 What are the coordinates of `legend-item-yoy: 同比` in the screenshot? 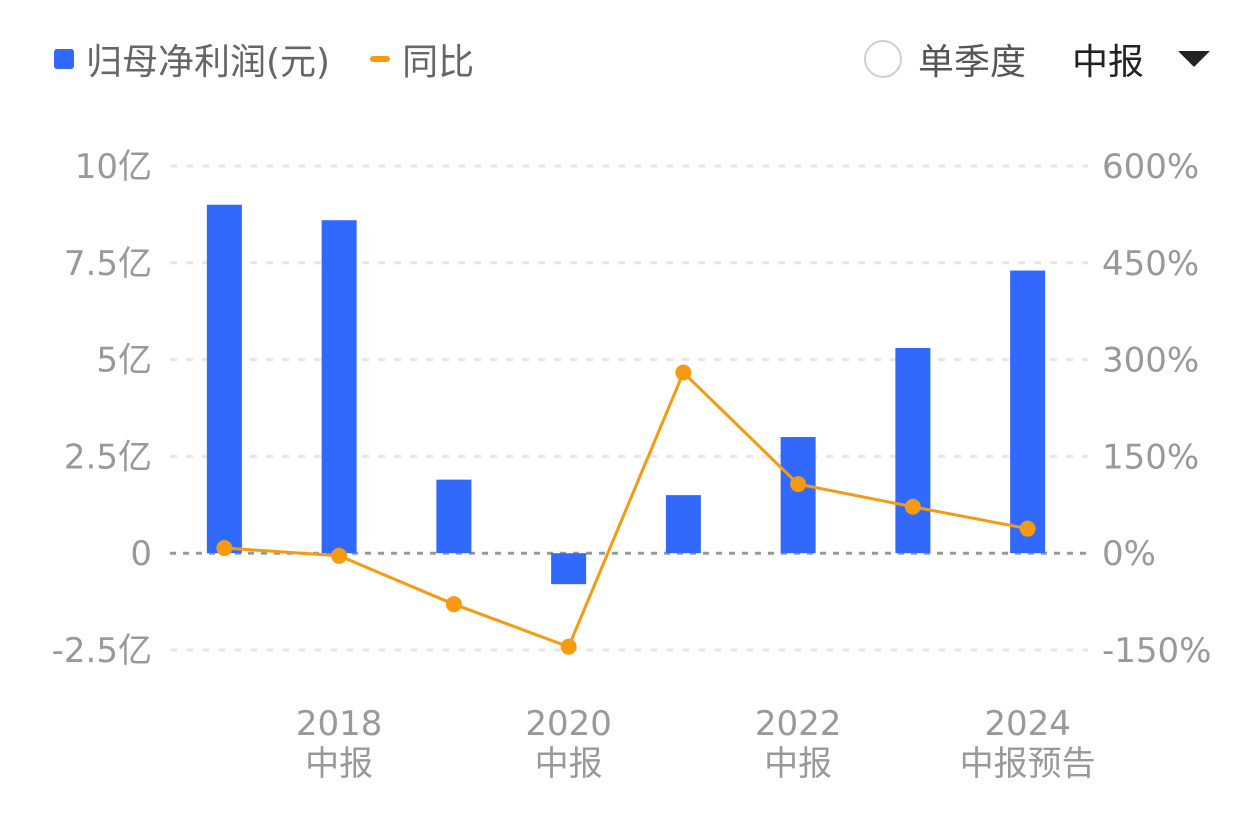 It's located at (422, 59).